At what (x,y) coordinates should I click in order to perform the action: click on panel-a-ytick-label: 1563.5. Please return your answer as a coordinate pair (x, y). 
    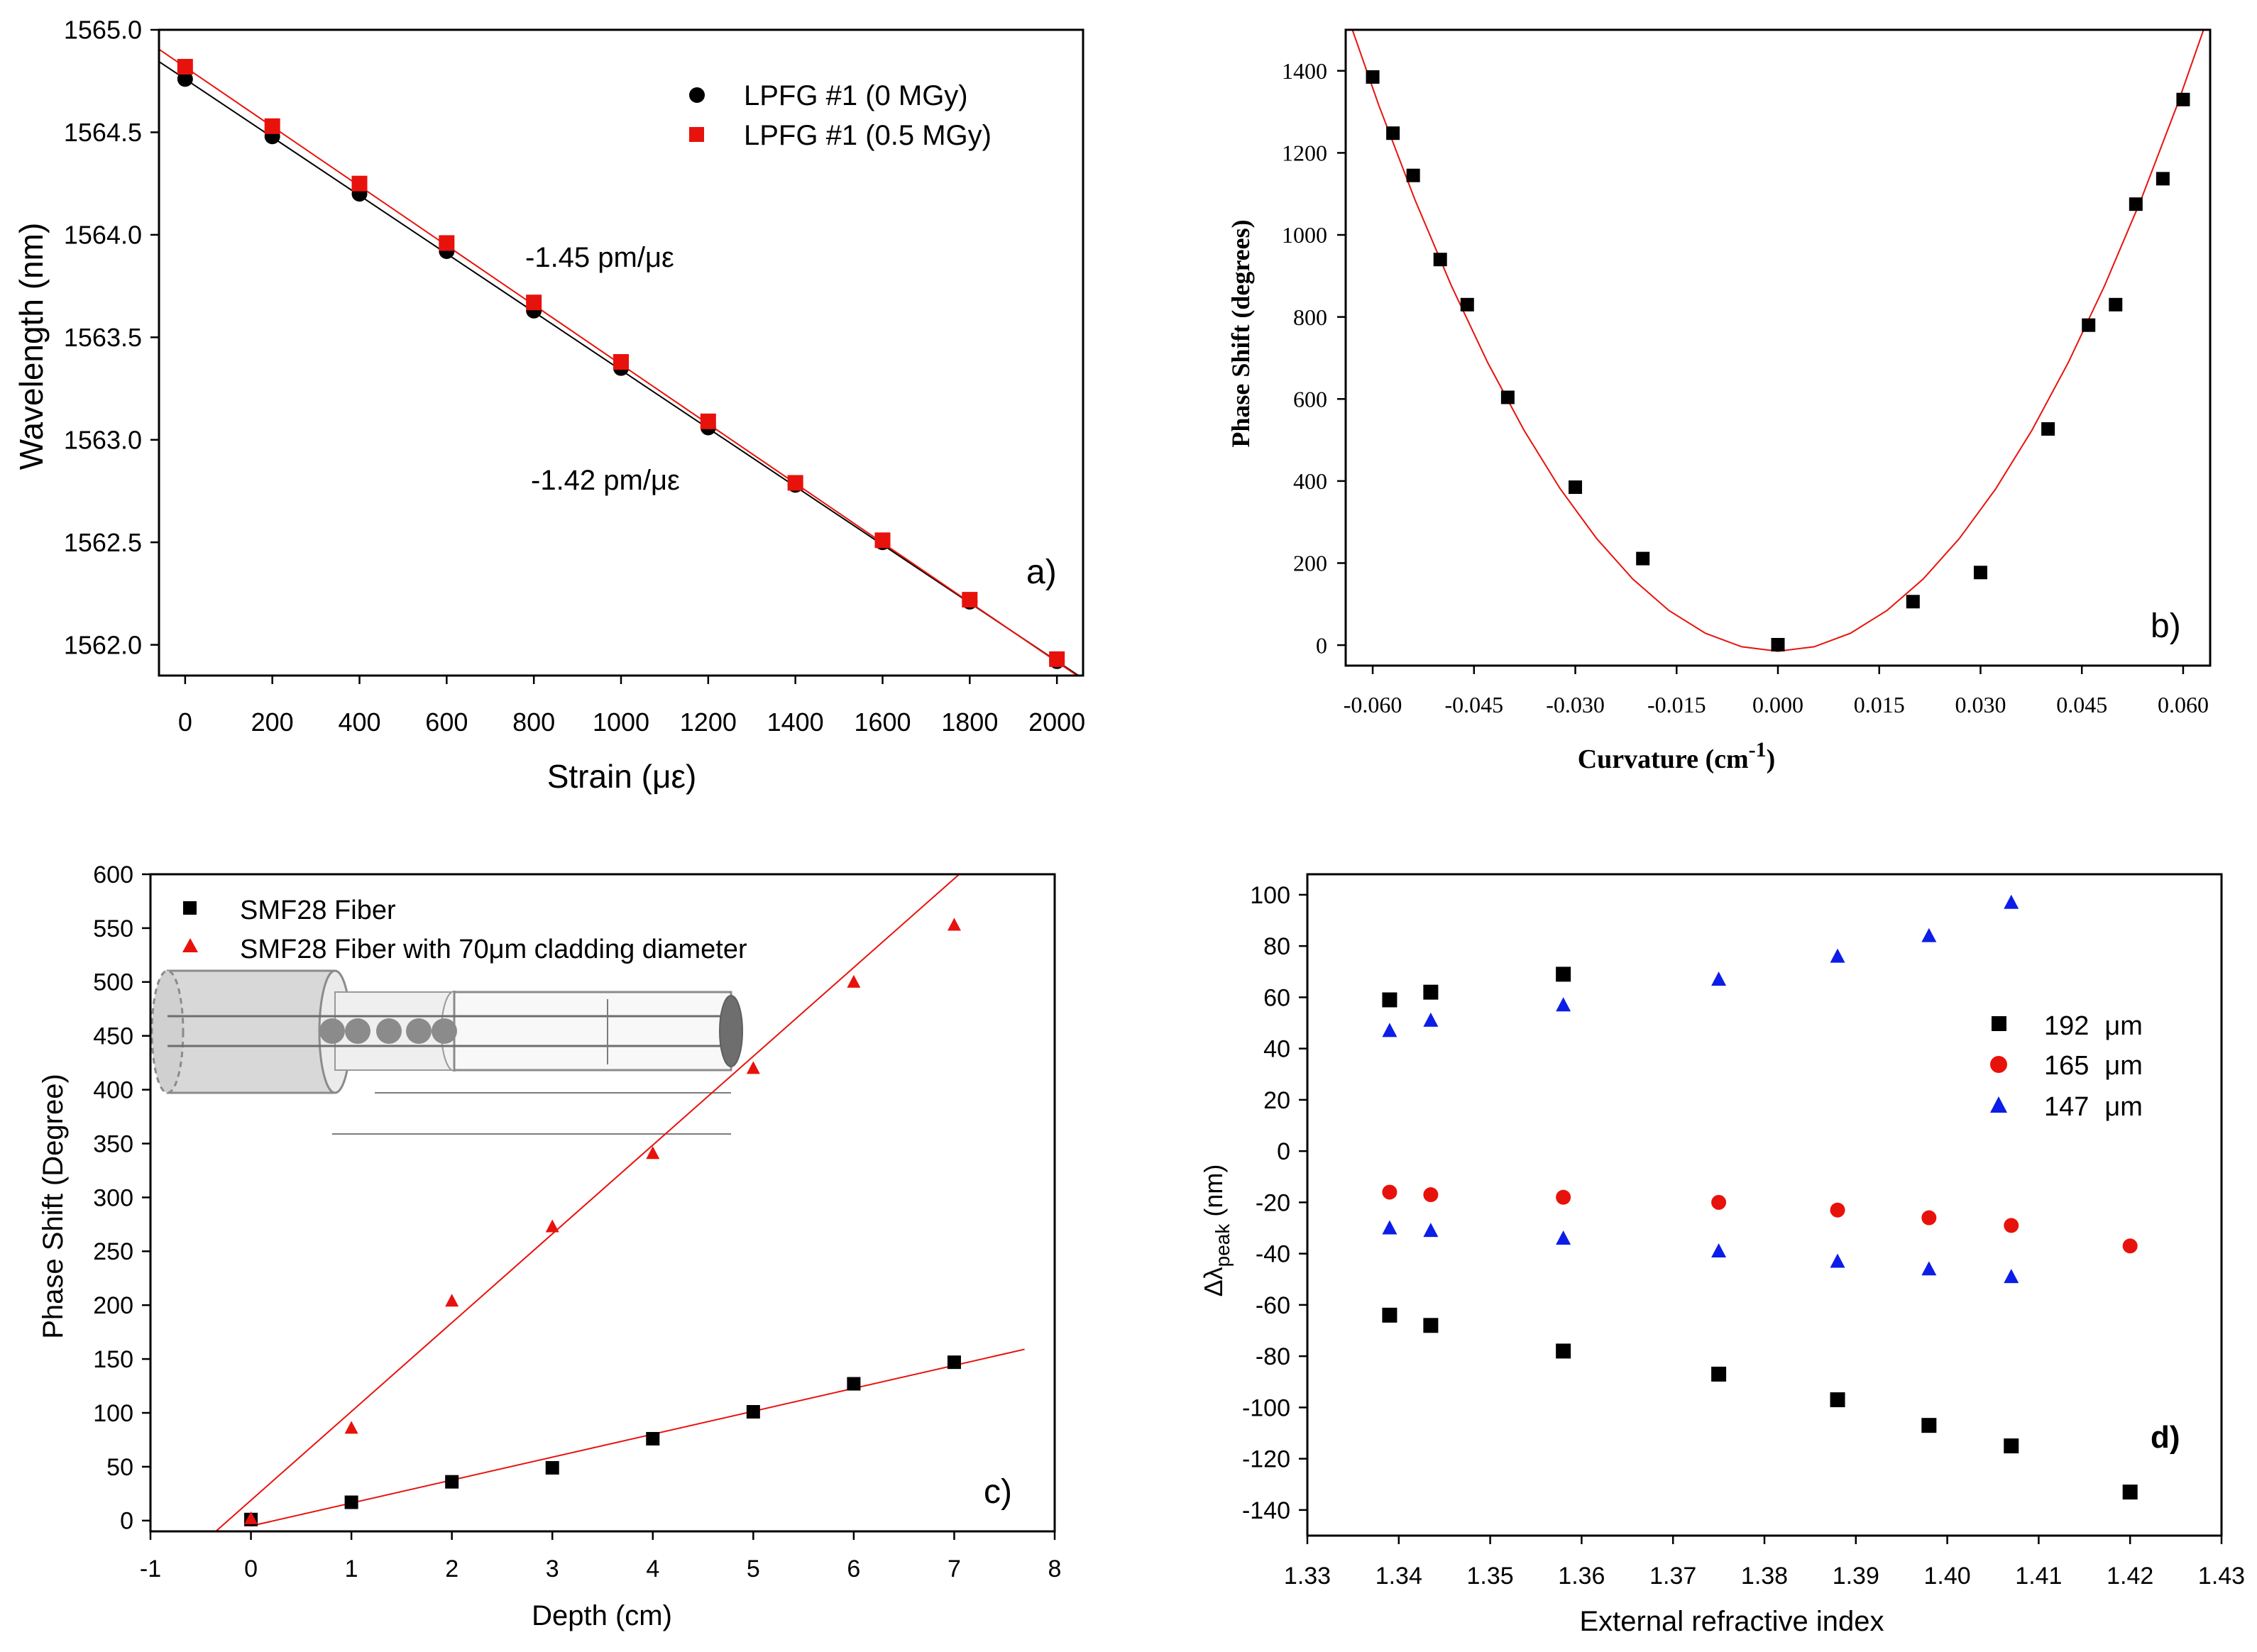
    Looking at the image, I should click on (103, 338).